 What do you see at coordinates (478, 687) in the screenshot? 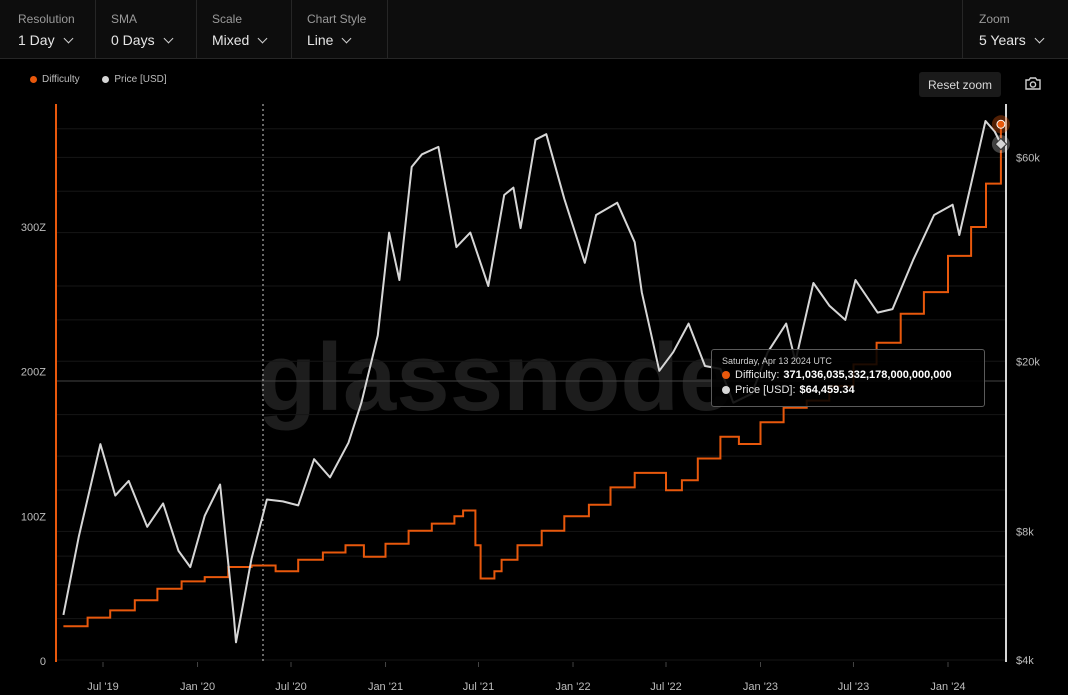
I see `x-tick-label: Jul '21` at bounding box center [478, 687].